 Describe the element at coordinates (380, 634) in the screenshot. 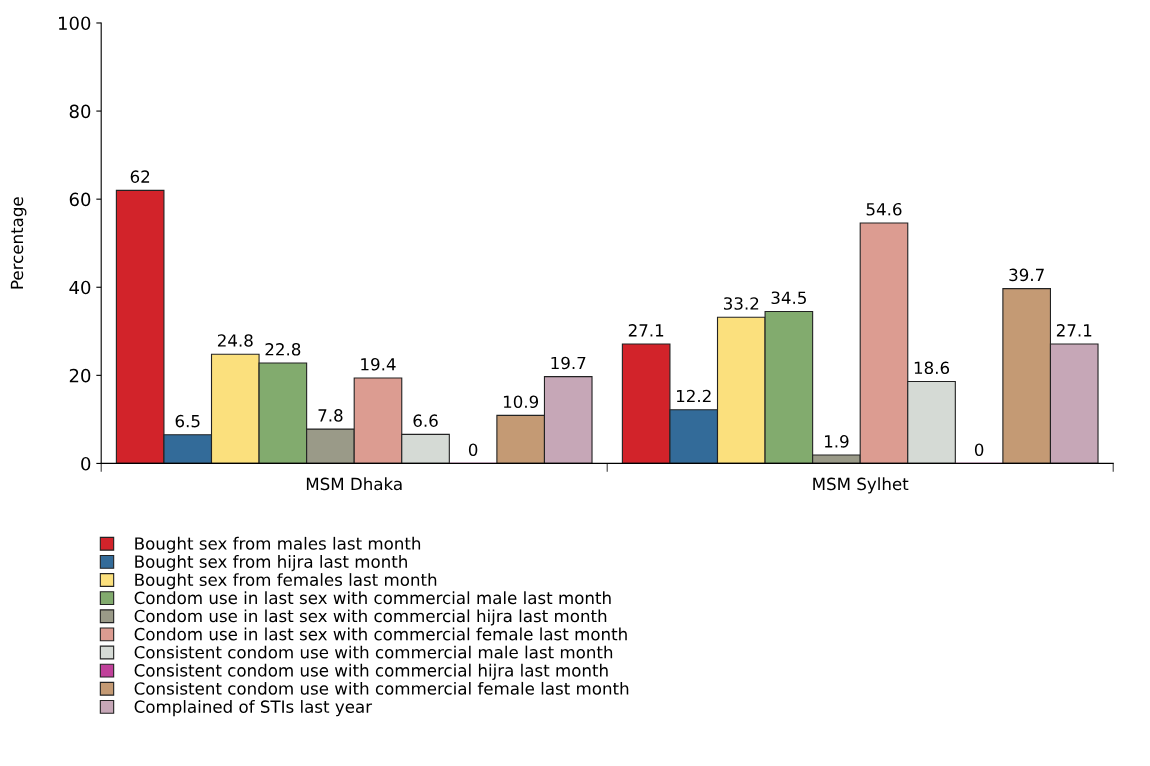

I see `legend-label: Condom use in last sex with commercial female last month` at that location.